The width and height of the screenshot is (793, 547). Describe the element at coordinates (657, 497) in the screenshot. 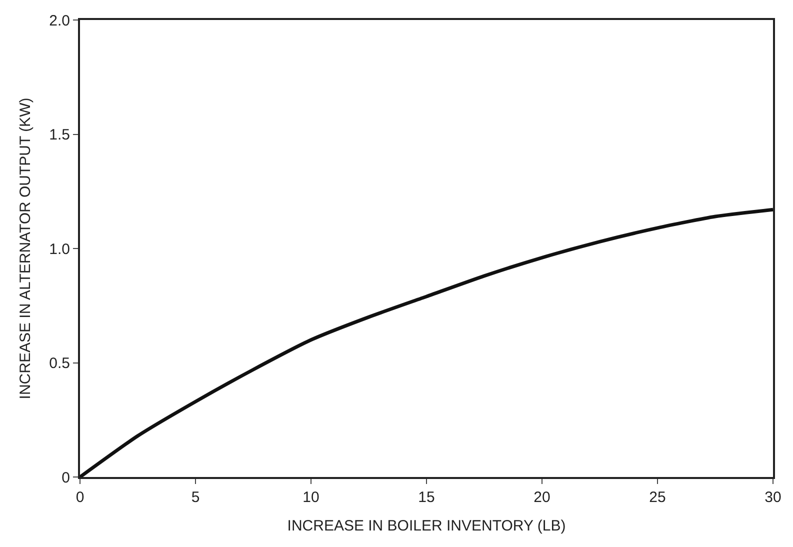

I see `x-tick-label: 25` at that location.